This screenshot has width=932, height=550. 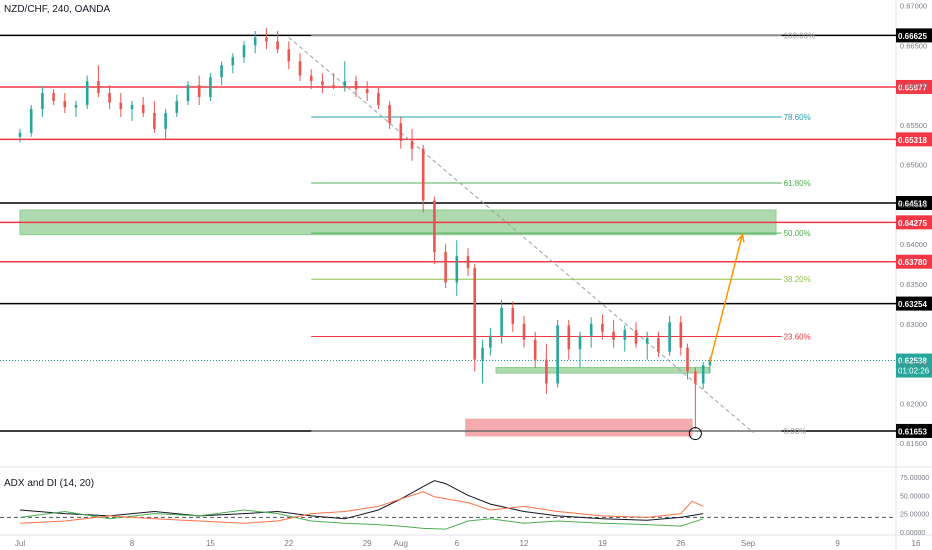 I want to click on adx-tick-label: 0.00000, so click(x=912, y=533).